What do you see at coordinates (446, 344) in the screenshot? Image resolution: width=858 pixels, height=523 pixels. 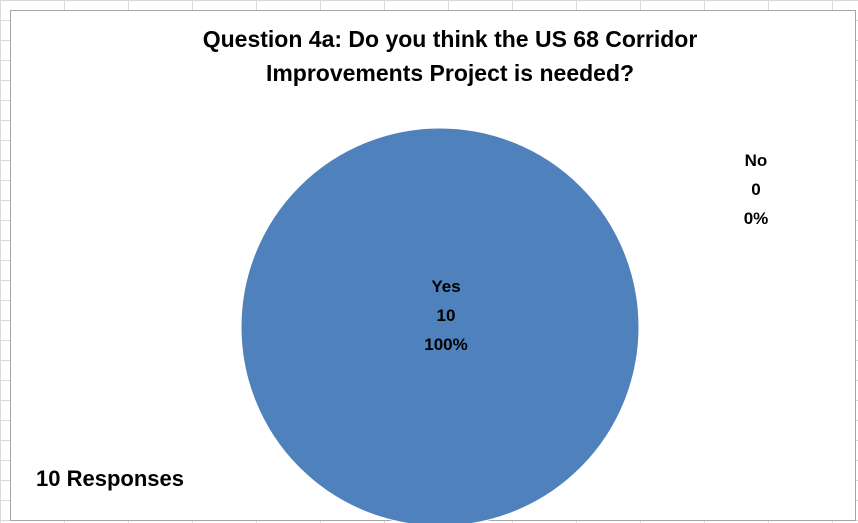 I see `data-label-yes-percent: 100%` at bounding box center [446, 344].